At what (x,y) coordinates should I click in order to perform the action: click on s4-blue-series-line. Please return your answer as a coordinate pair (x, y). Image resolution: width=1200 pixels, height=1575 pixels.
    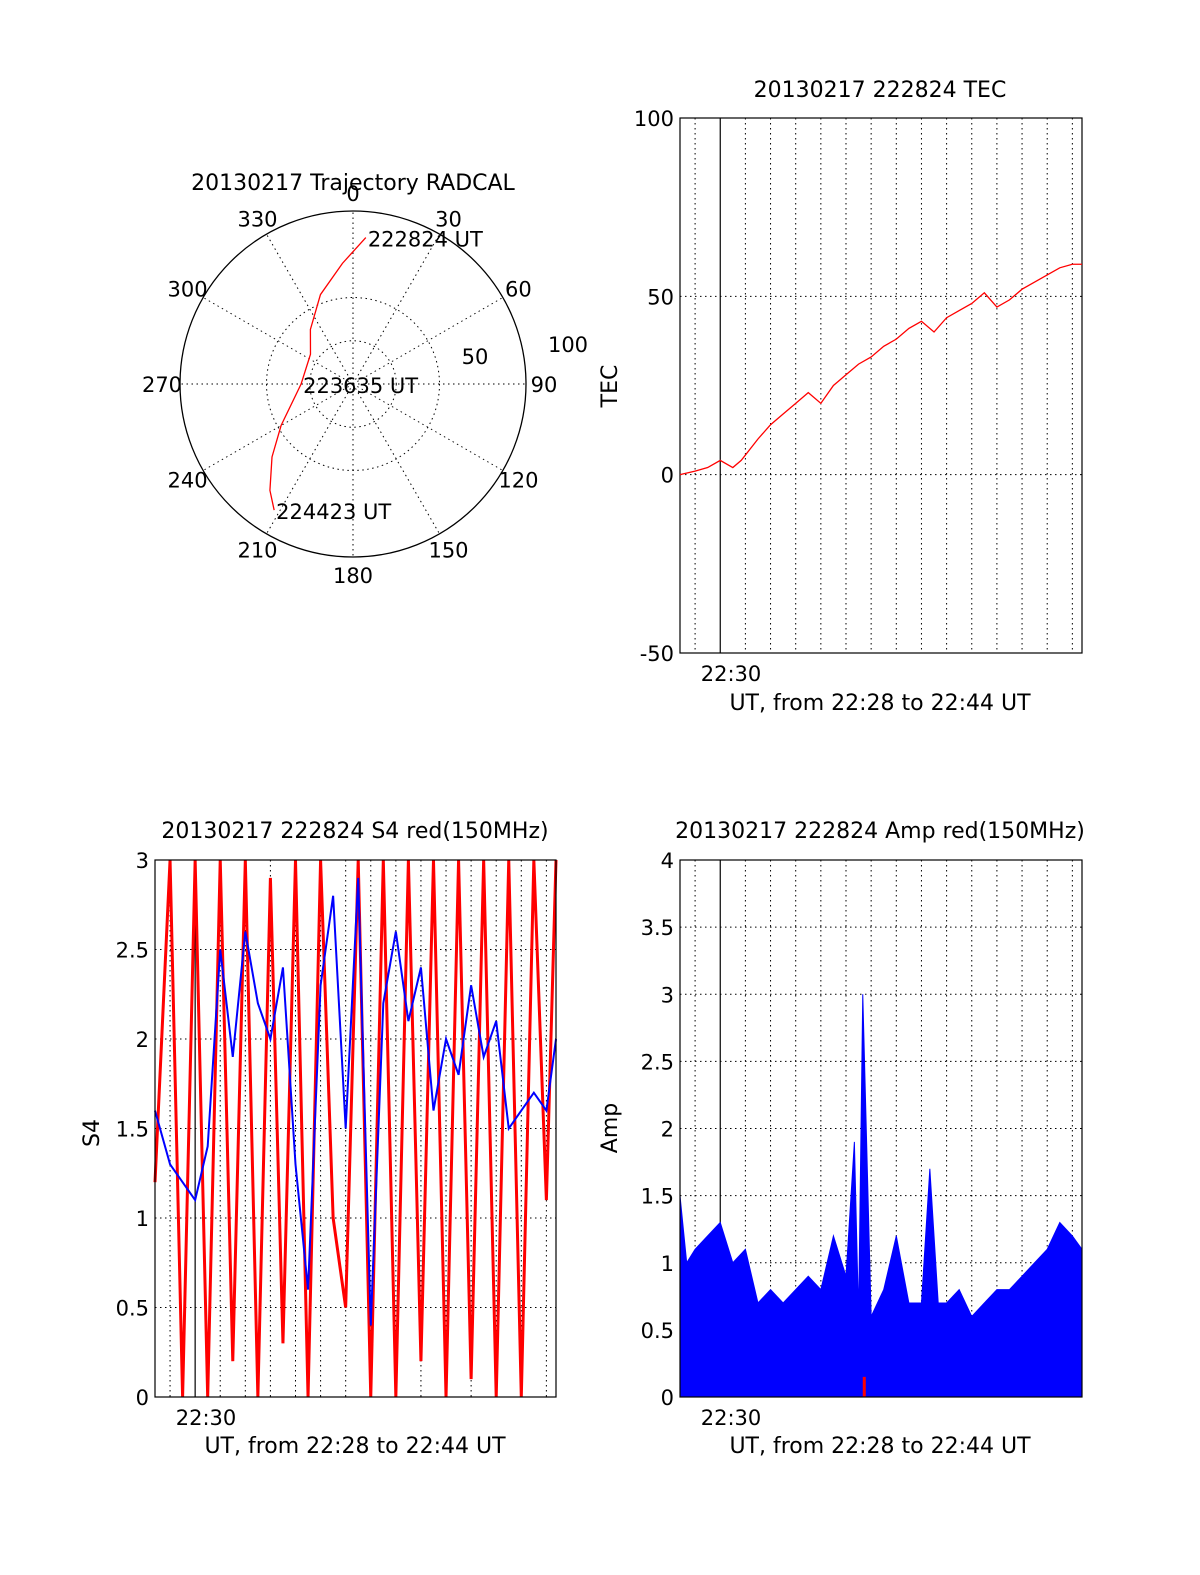
    Looking at the image, I should click on (355, 1101).